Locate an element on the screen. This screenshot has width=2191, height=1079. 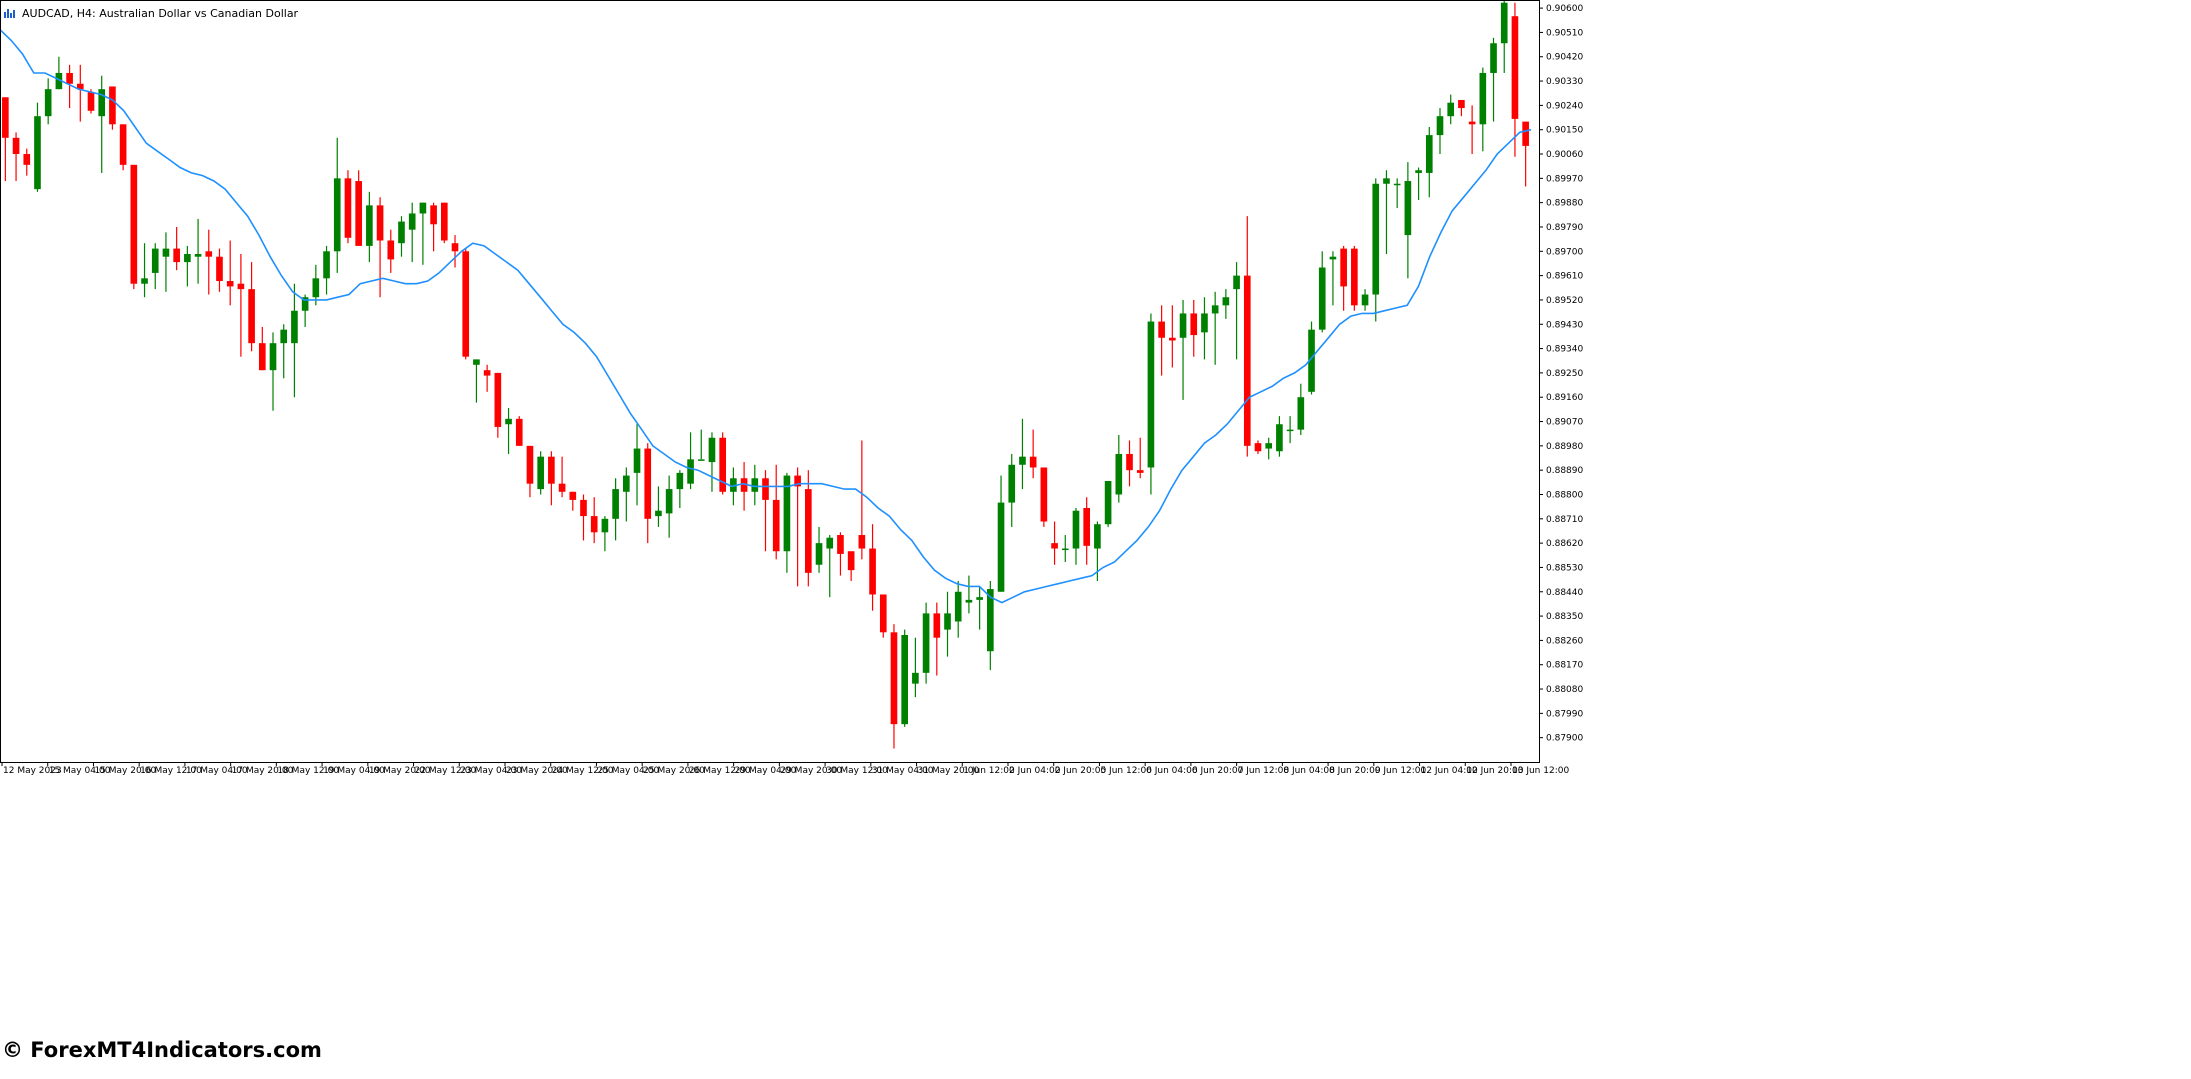
y-tick-label: 0.90600 is located at coordinates (1564, 9).